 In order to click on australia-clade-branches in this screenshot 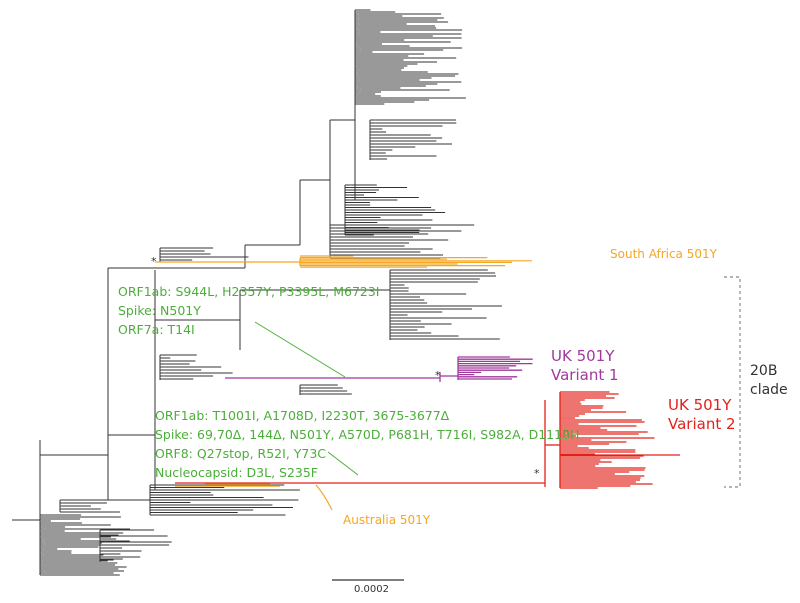, I will do `click(227, 485)`.